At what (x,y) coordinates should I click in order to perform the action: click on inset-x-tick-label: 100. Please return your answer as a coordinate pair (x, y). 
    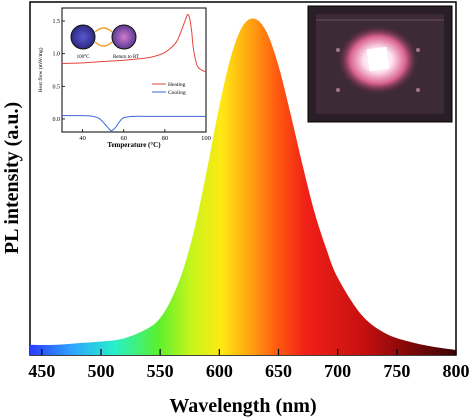
    Looking at the image, I should click on (206, 138).